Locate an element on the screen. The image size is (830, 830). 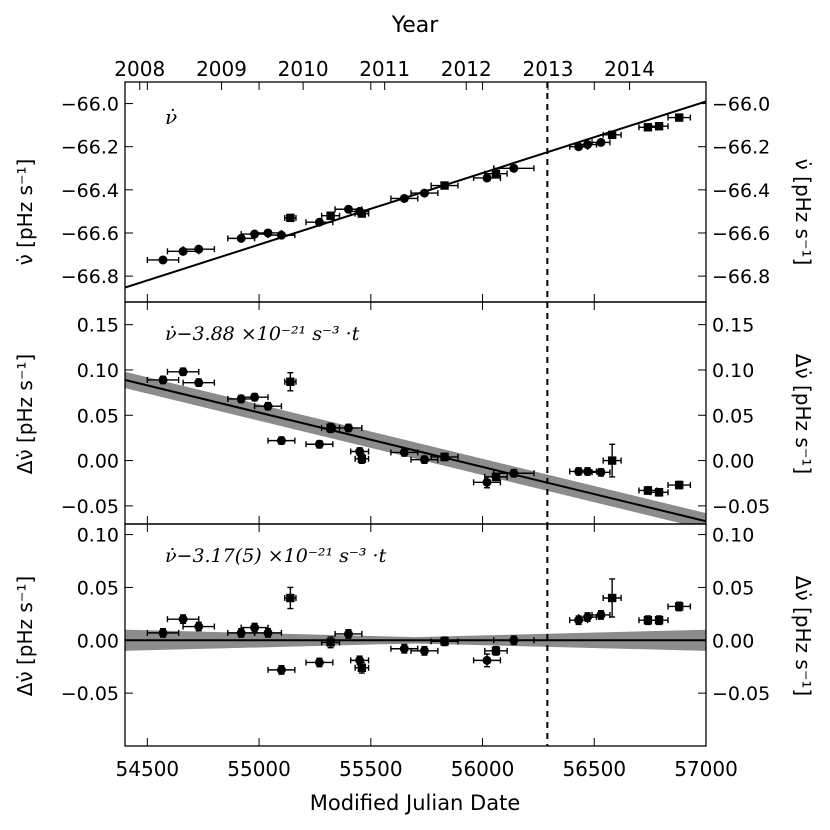
panel-2-ytick-label-right: 0.10 is located at coordinates (733, 371).